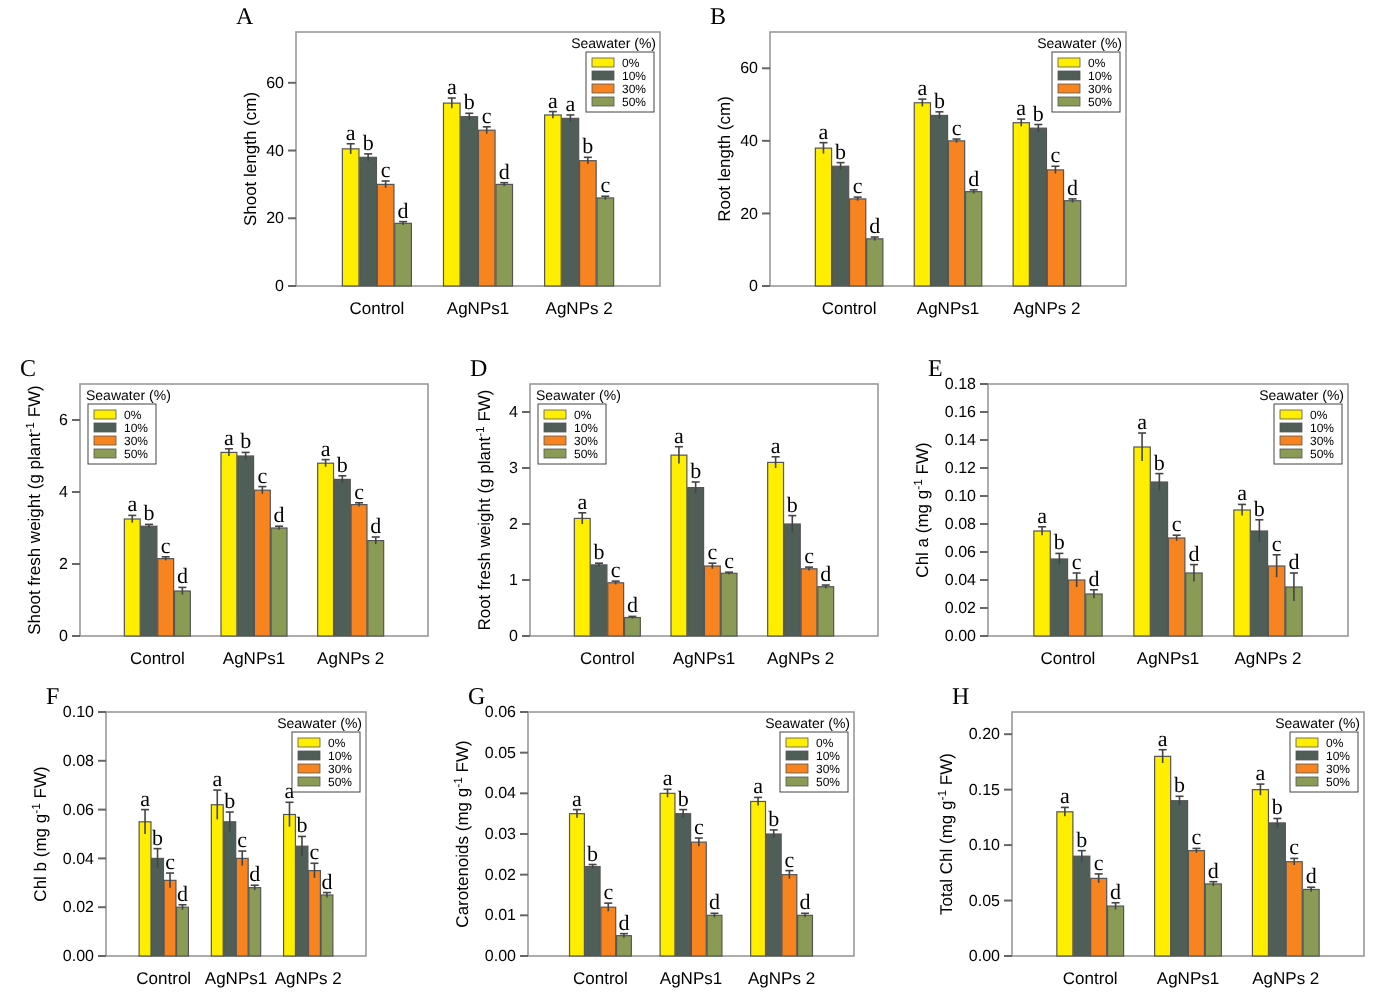 This screenshot has width=1380, height=1000. What do you see at coordinates (985, 789) in the screenshot?
I see `y-tick-label: 0.15` at bounding box center [985, 789].